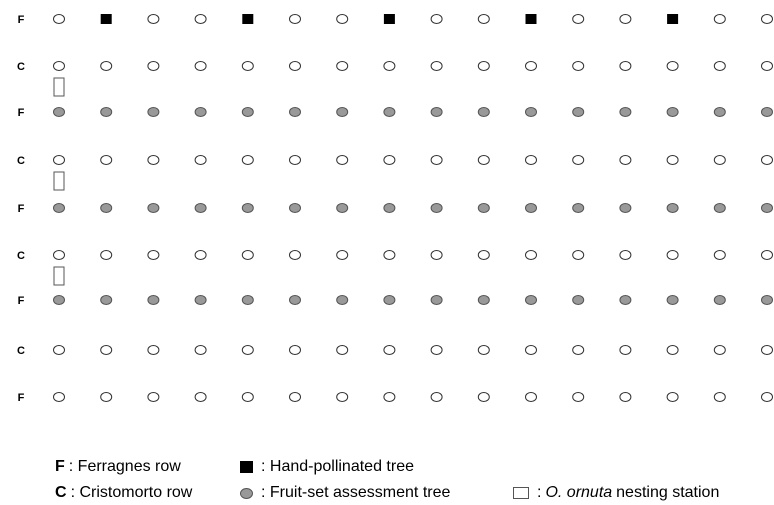 The height and width of the screenshot is (505, 774). What do you see at coordinates (21, 161) in the screenshot?
I see `row-label-3: C` at bounding box center [21, 161].